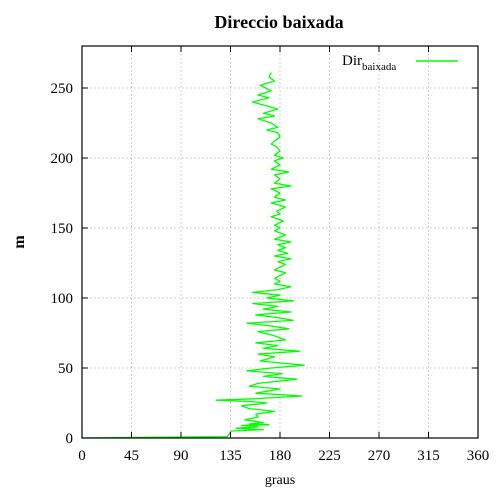  What do you see at coordinates (352, 61) in the screenshot?
I see `legend-series-name: Dir` at bounding box center [352, 61].